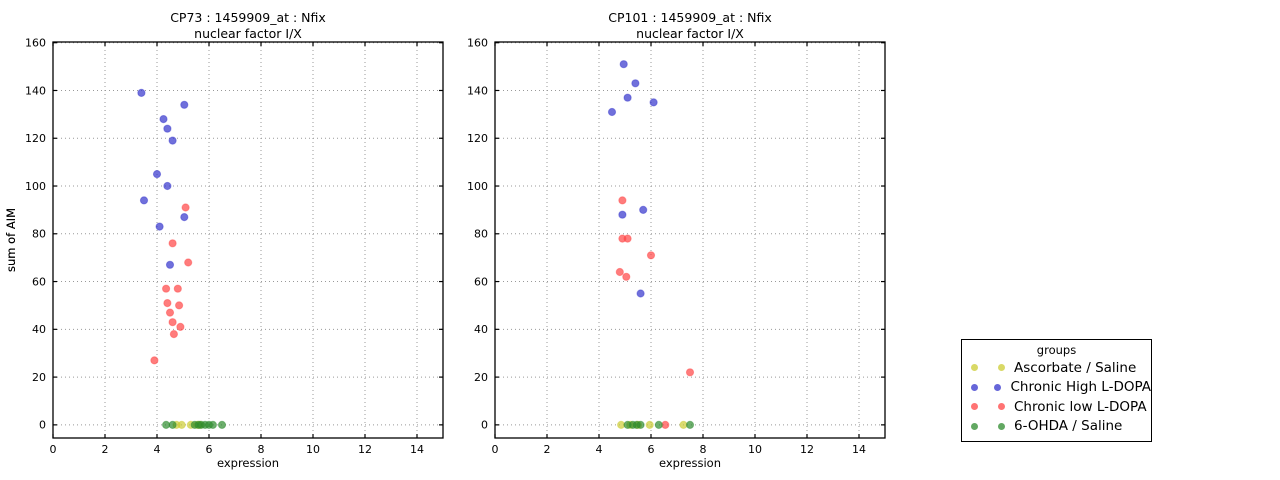  What do you see at coordinates (163, 178) in the screenshot?
I see `plot-0-series-chronic-high-l-dopa` at bounding box center [163, 178].